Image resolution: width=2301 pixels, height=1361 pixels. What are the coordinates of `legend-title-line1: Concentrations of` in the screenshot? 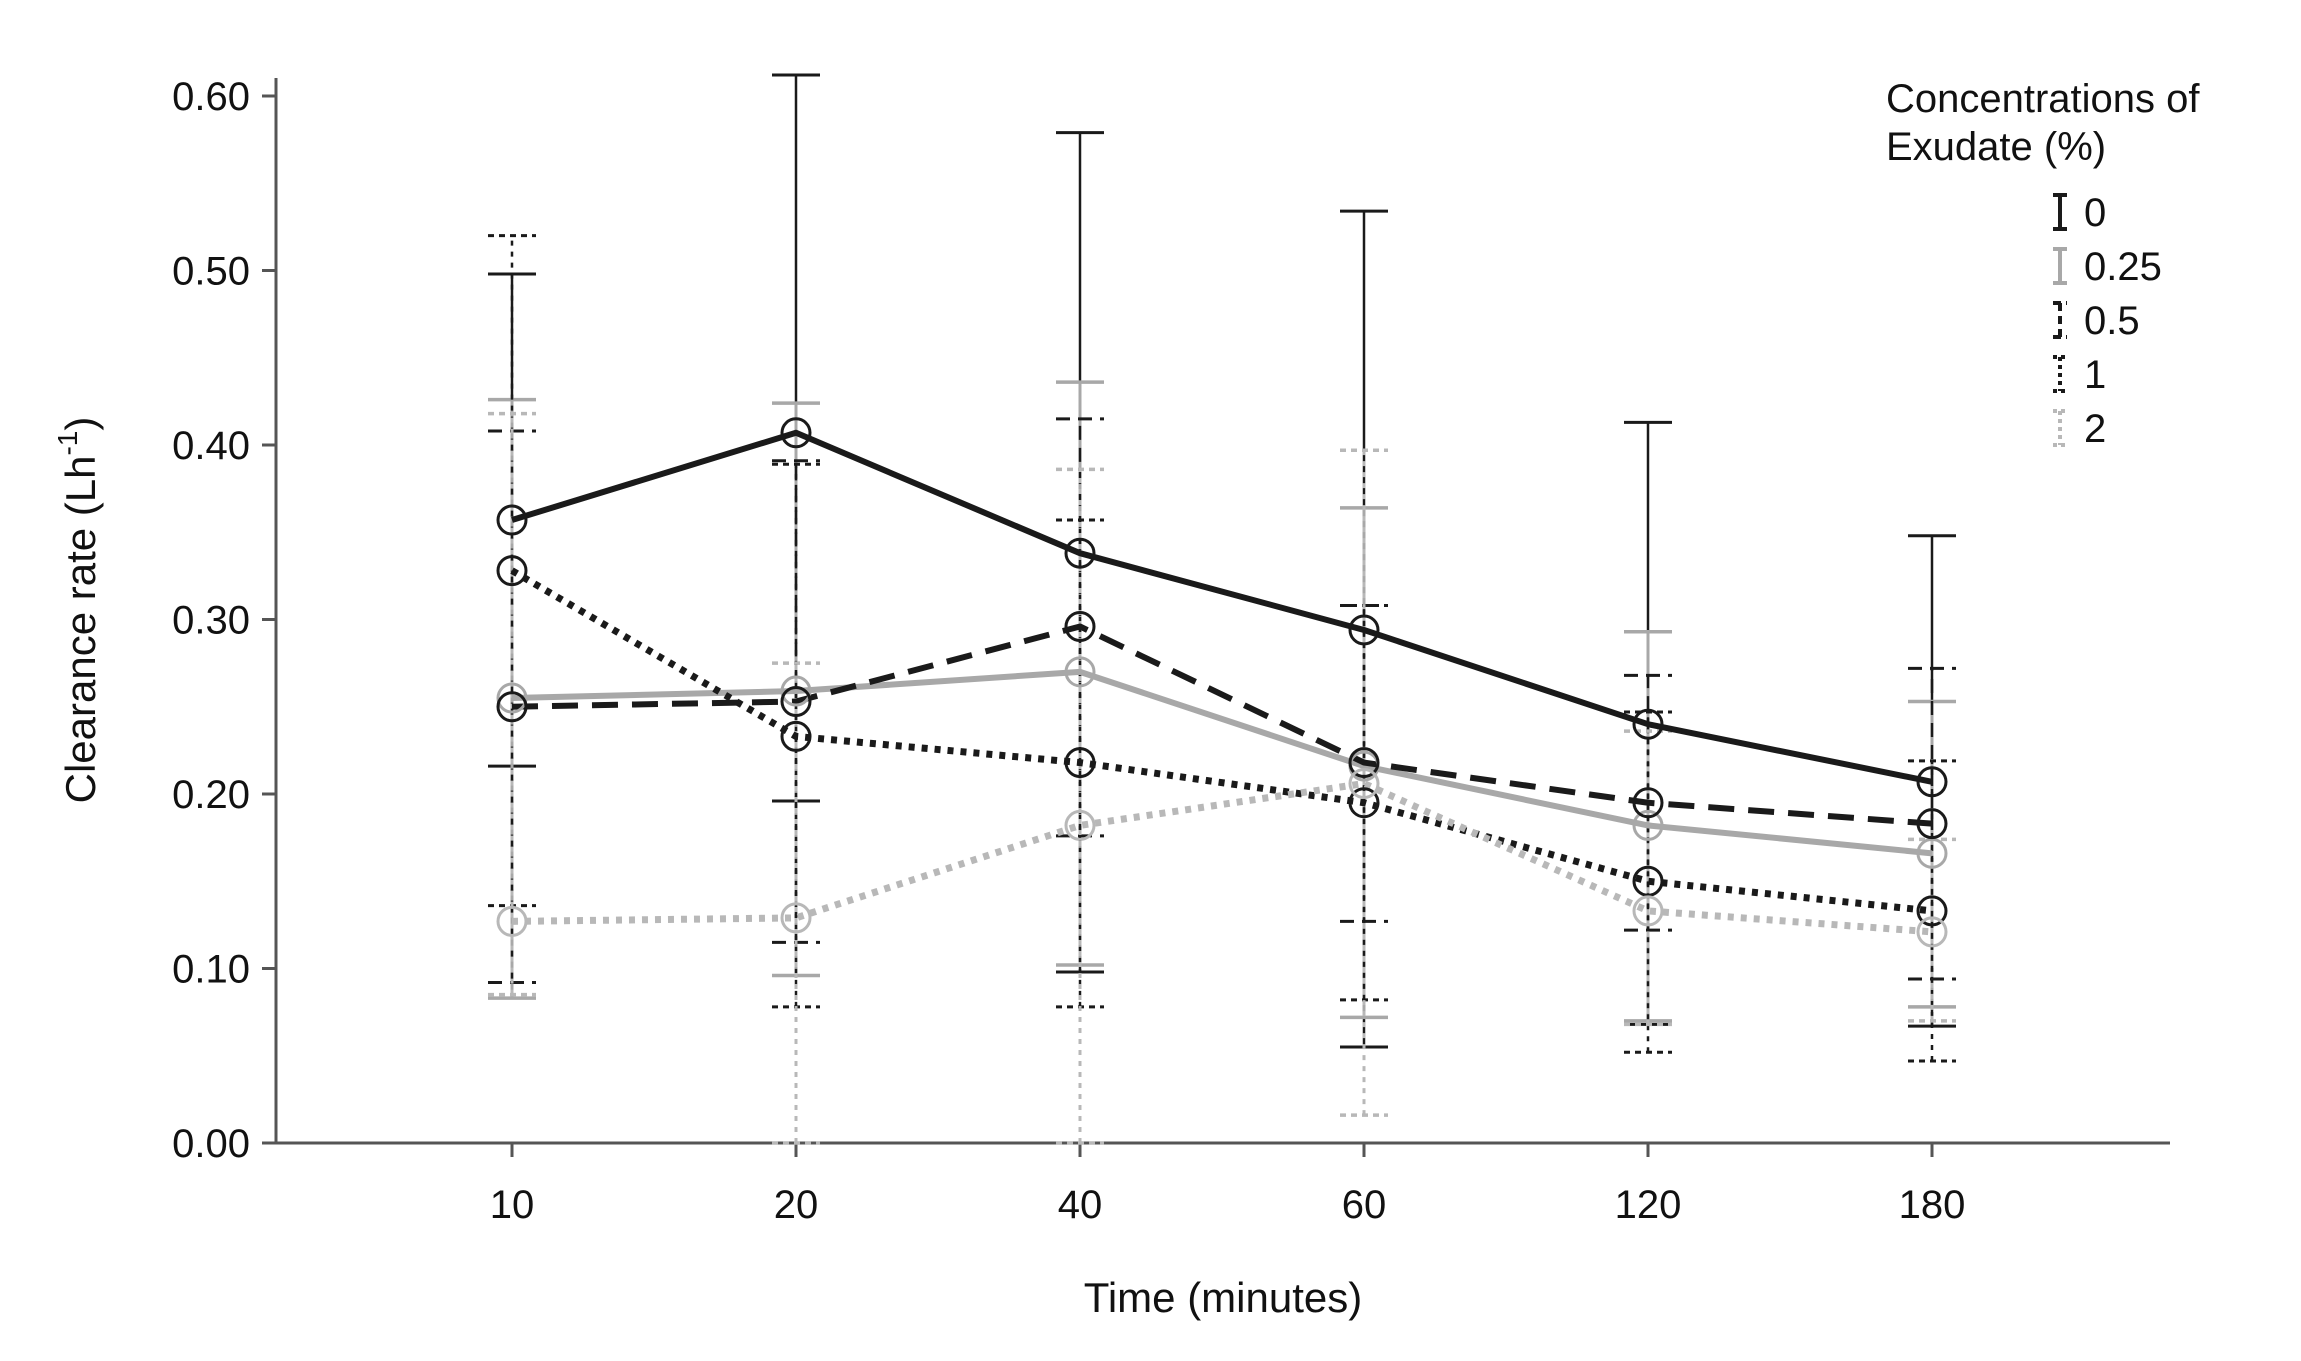 It's located at (2043, 99).